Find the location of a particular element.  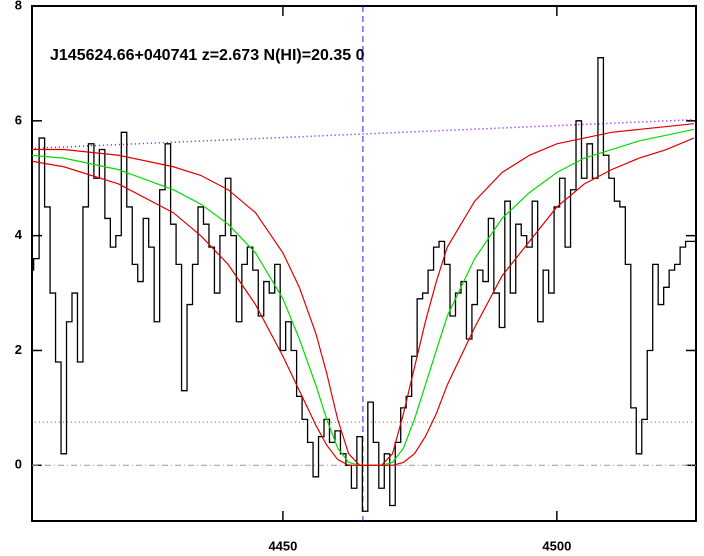

y-tick-label: 2 is located at coordinates (18, 349).